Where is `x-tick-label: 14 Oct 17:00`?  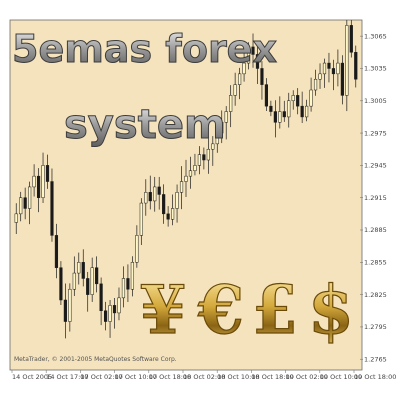 x-tick-label: 14 Oct 17:00 is located at coordinates (67, 377).